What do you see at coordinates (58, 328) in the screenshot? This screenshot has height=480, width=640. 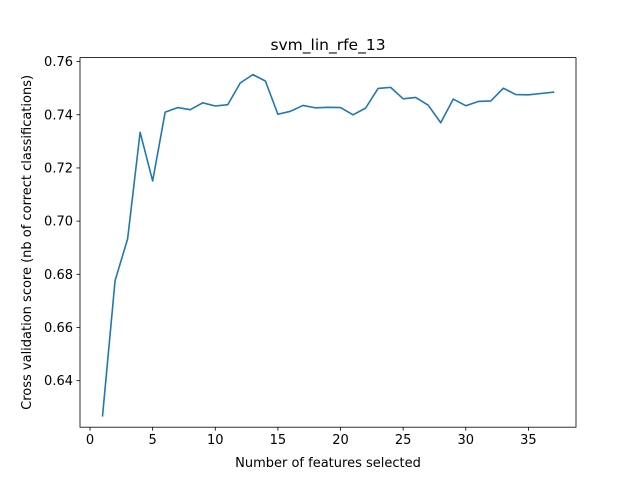 I see `y-tick-label: 0.66` at bounding box center [58, 328].